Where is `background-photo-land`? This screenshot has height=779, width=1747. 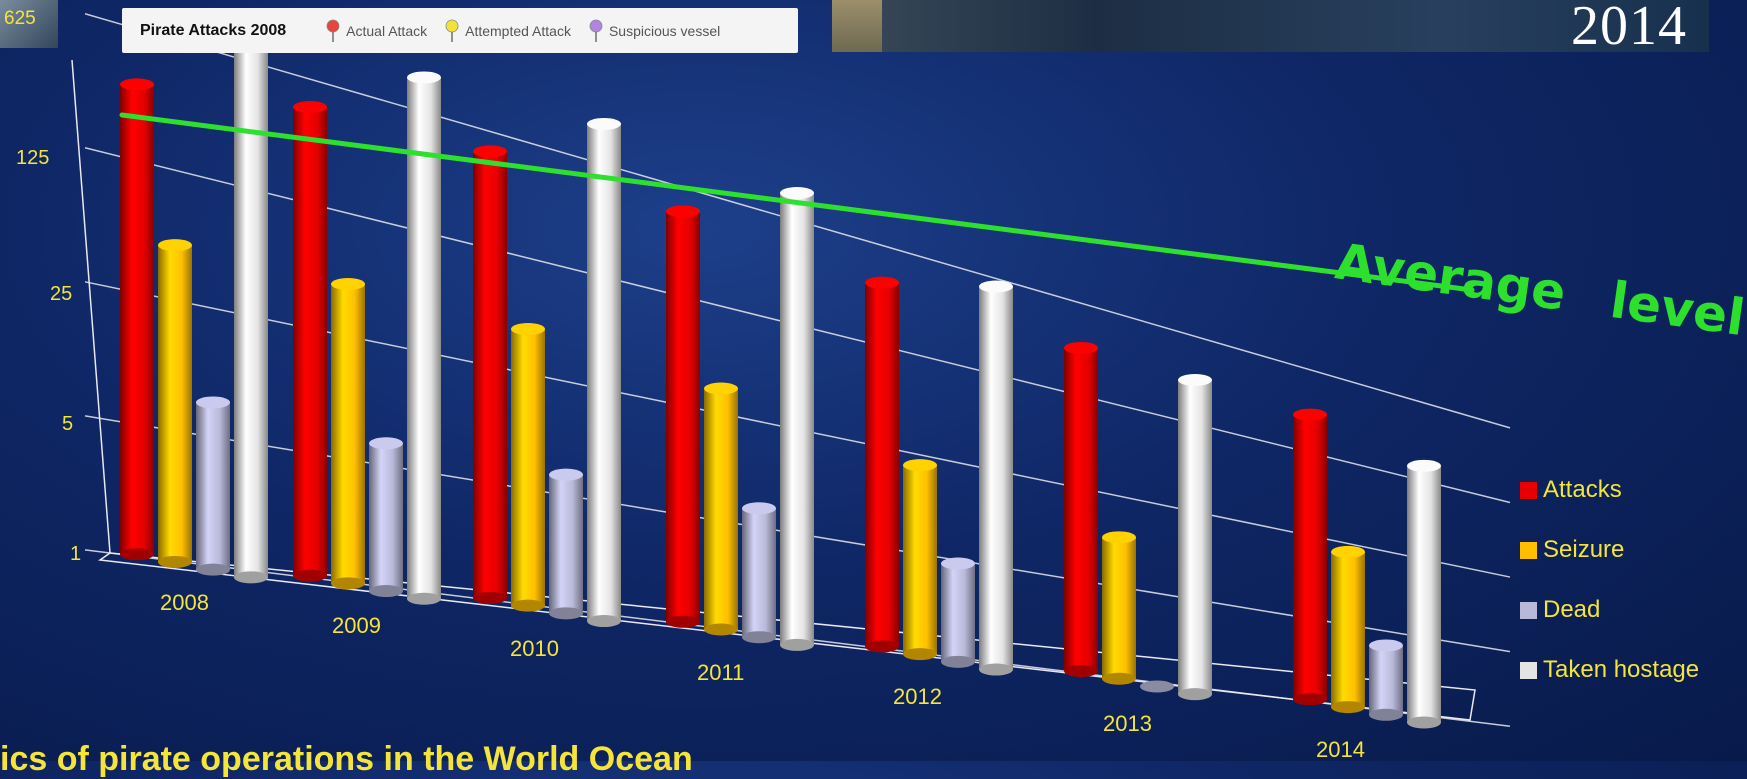 background-photo-land is located at coordinates (857, 26).